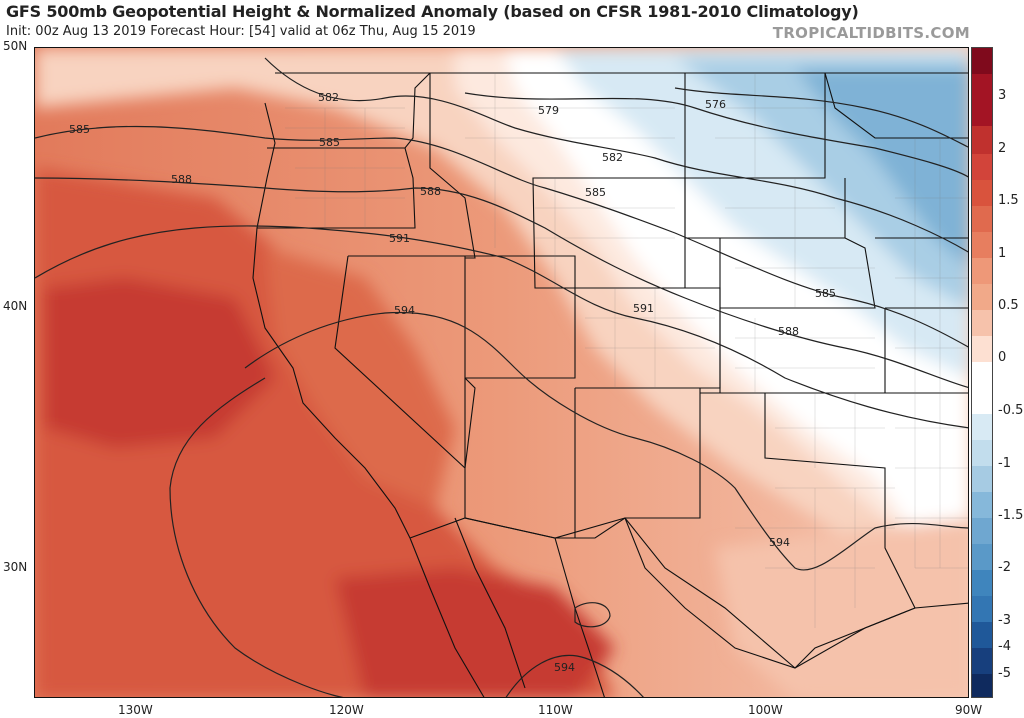 Image resolution: width=1024 pixels, height=718 pixels. What do you see at coordinates (467, 607) in the screenshot?
I see `baja-peninsula` at bounding box center [467, 607].